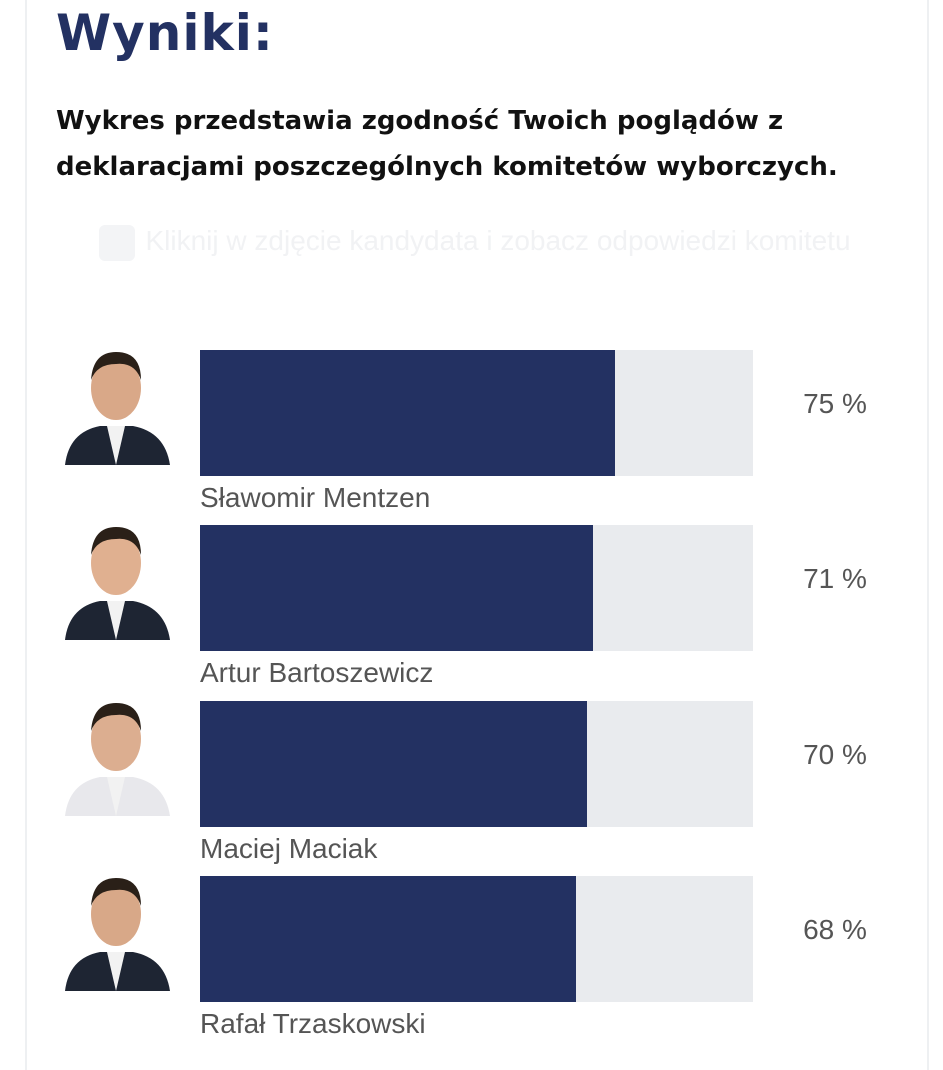  I want to click on percentage-label: 68 %, so click(835, 929).